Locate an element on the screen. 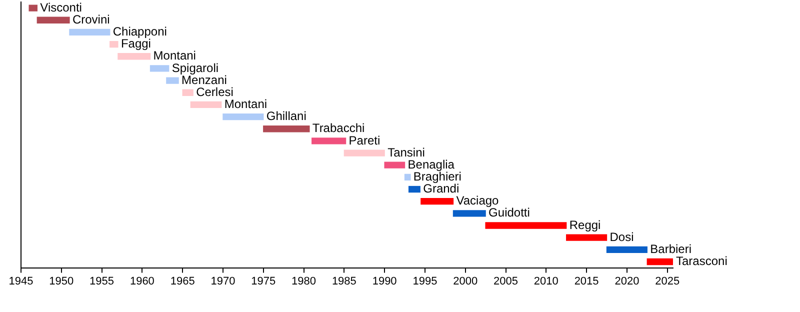 Image resolution: width=800 pixels, height=312 pixels. x-tick-label: 1950 is located at coordinates (61, 281).